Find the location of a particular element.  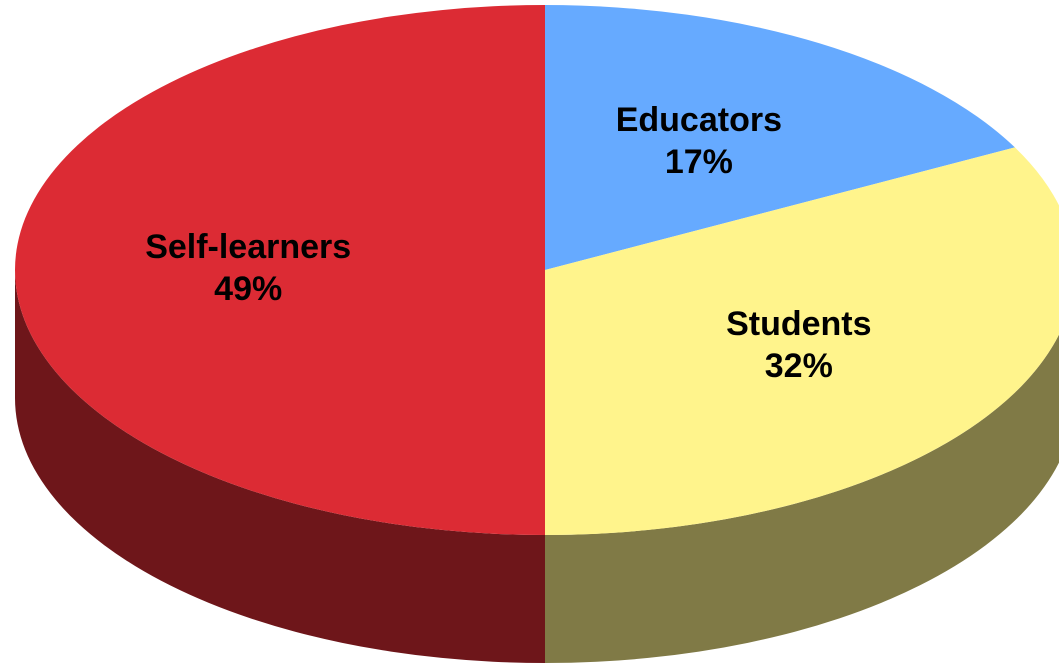

slice-label: Self-learners is located at coordinates (248, 247).